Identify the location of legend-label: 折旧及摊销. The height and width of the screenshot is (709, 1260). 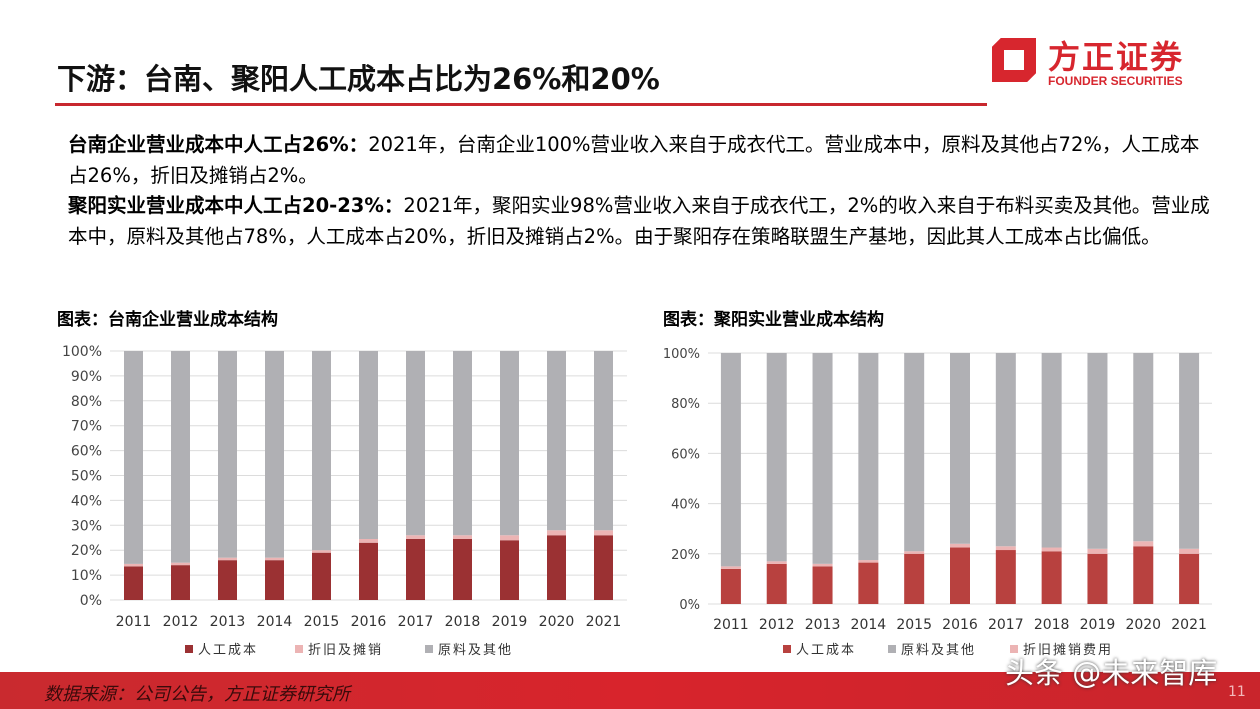
(345, 650).